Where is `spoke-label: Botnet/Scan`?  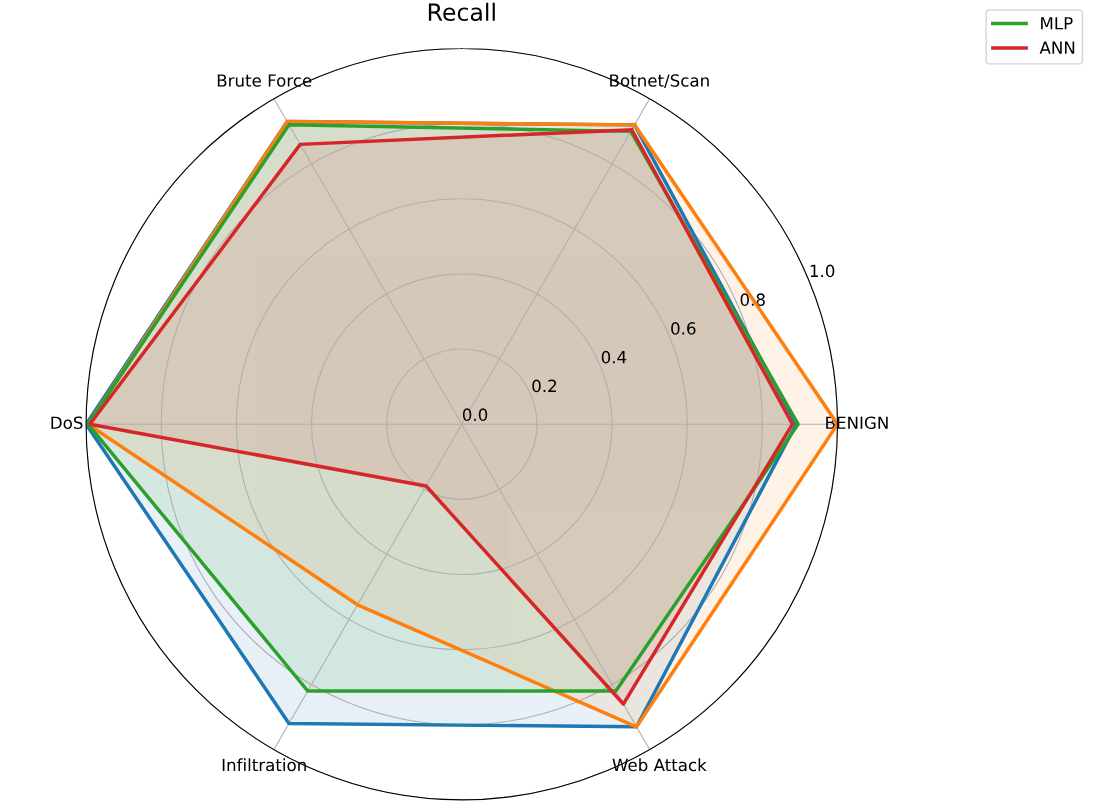
spoke-label: Botnet/Scan is located at coordinates (659, 81).